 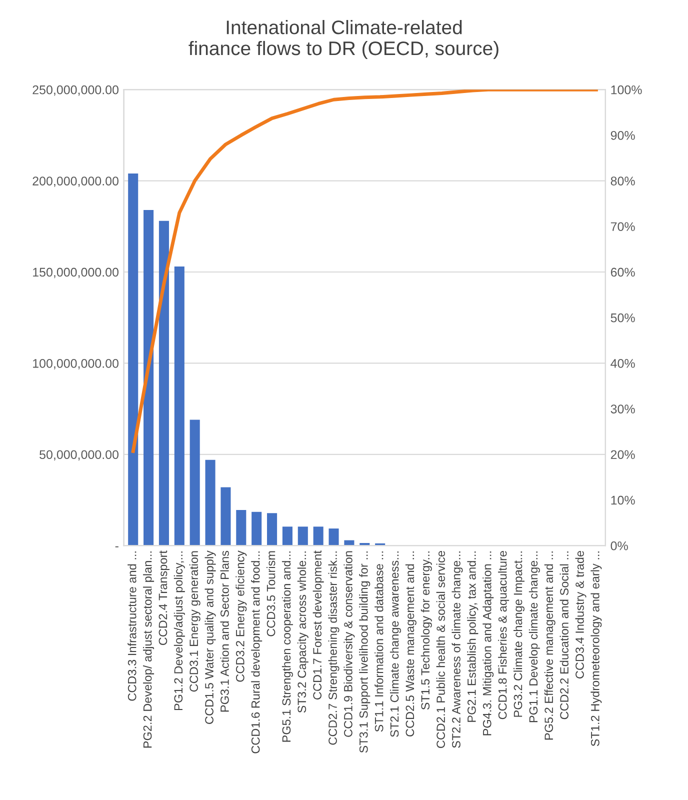 What do you see at coordinates (116, 547) in the screenshot?
I see `y-tick-label: -` at bounding box center [116, 547].